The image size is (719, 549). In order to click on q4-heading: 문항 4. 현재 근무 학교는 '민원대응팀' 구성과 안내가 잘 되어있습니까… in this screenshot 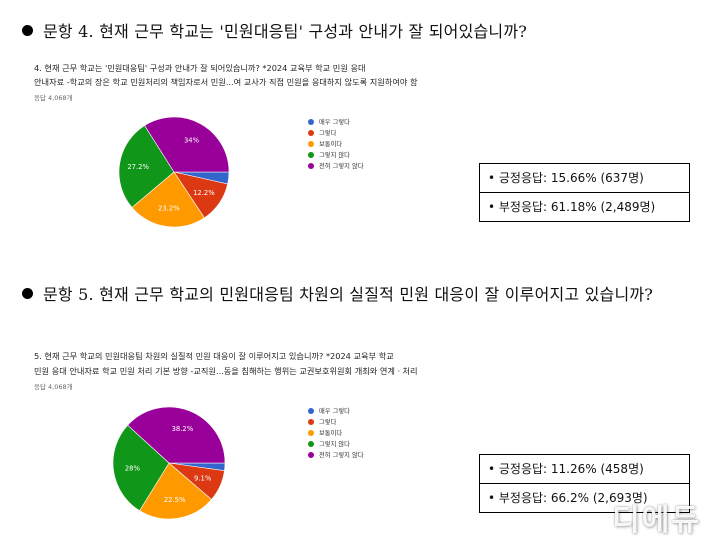, I will do `click(274, 32)`.